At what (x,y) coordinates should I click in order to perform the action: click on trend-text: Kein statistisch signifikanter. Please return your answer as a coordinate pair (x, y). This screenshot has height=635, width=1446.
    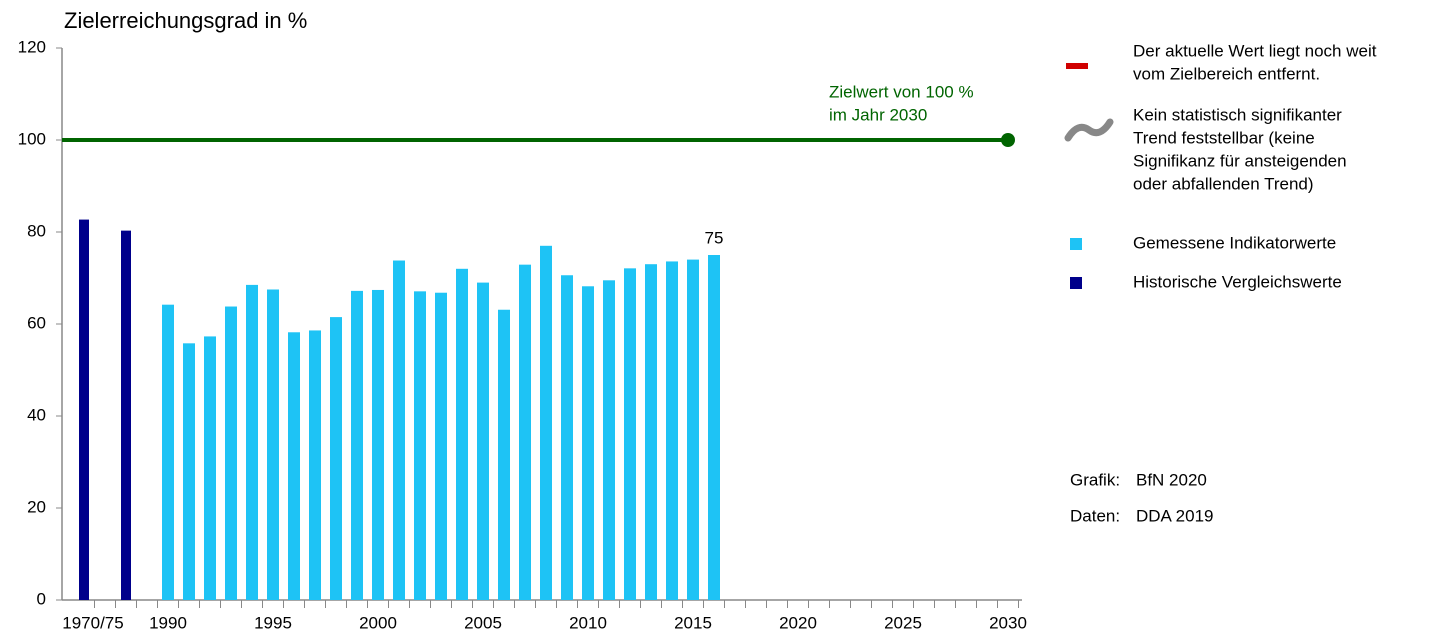
    Looking at the image, I should click on (1237, 114).